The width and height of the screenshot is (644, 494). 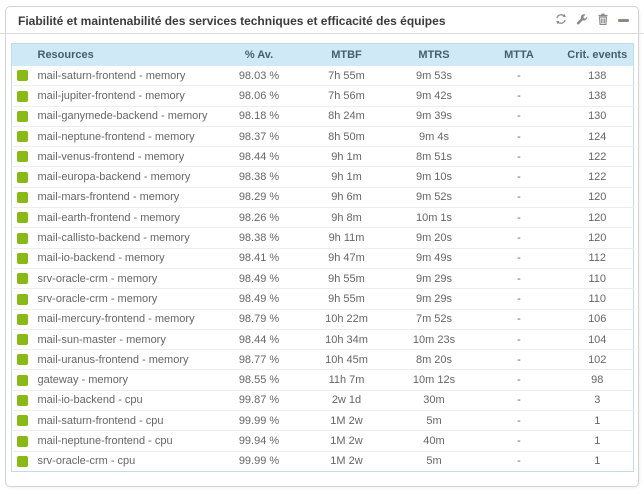 I want to click on availability-value: 98.37 %, so click(x=259, y=136).